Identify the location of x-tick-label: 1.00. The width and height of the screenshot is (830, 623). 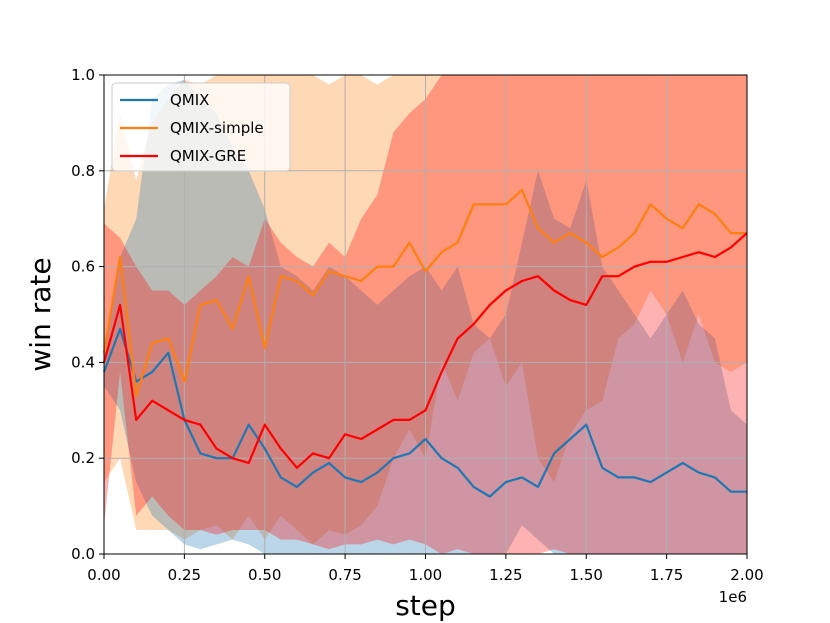
(425, 575).